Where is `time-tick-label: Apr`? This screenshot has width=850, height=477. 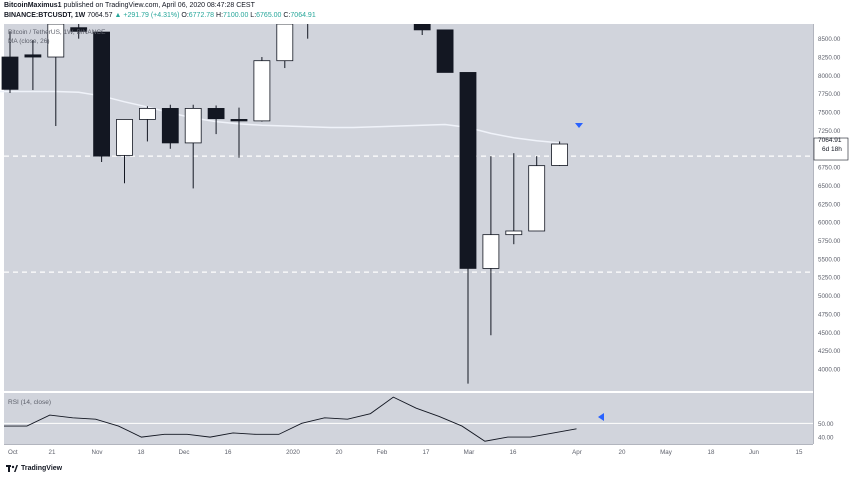
time-tick-label: Apr is located at coordinates (577, 452).